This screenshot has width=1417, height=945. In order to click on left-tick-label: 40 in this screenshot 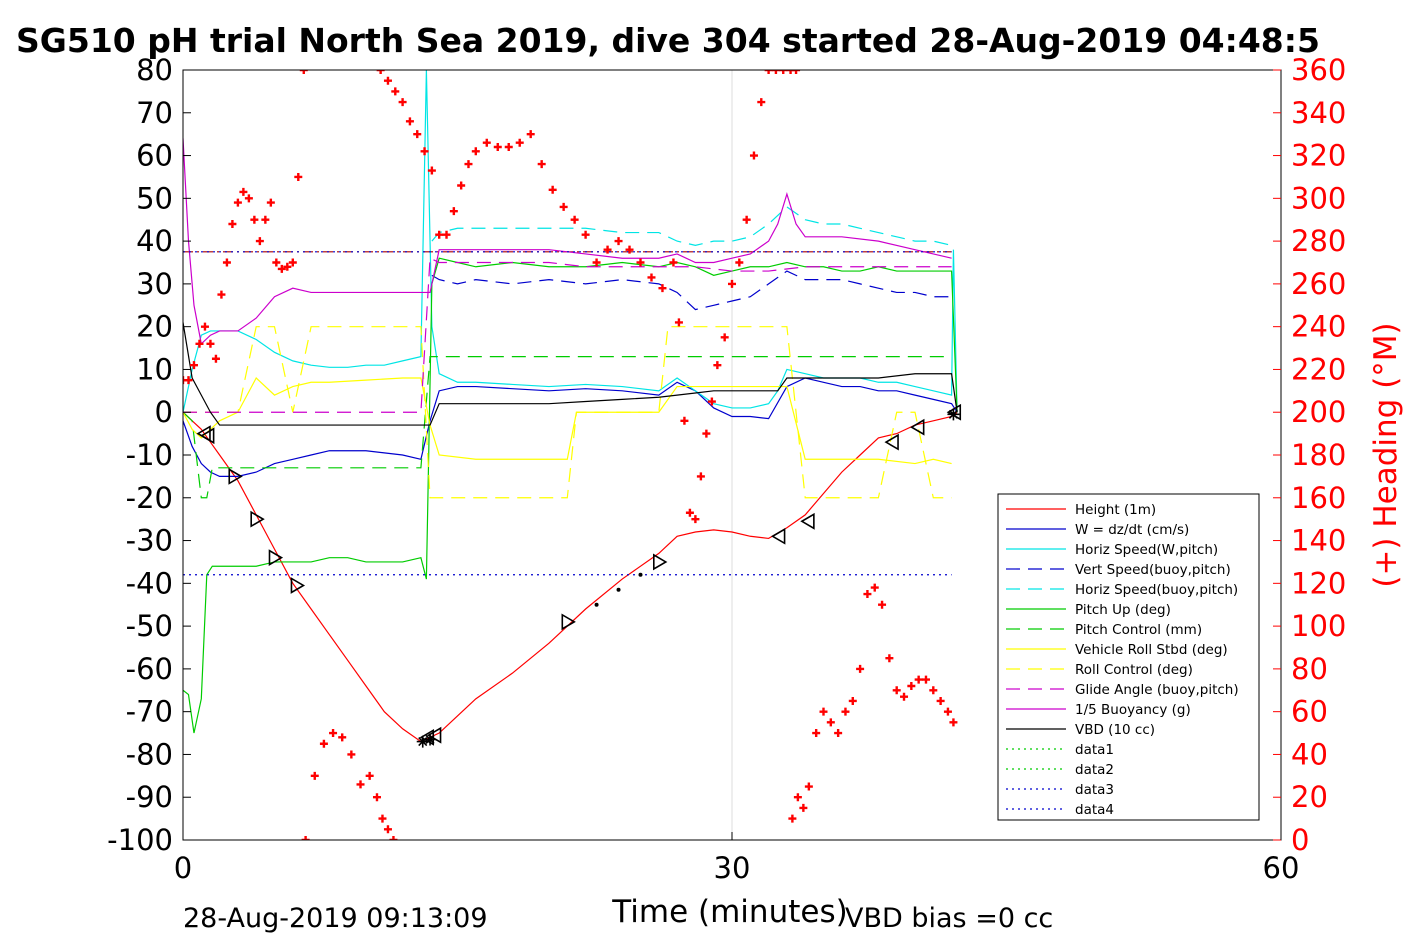, I will do `click(154, 241)`.